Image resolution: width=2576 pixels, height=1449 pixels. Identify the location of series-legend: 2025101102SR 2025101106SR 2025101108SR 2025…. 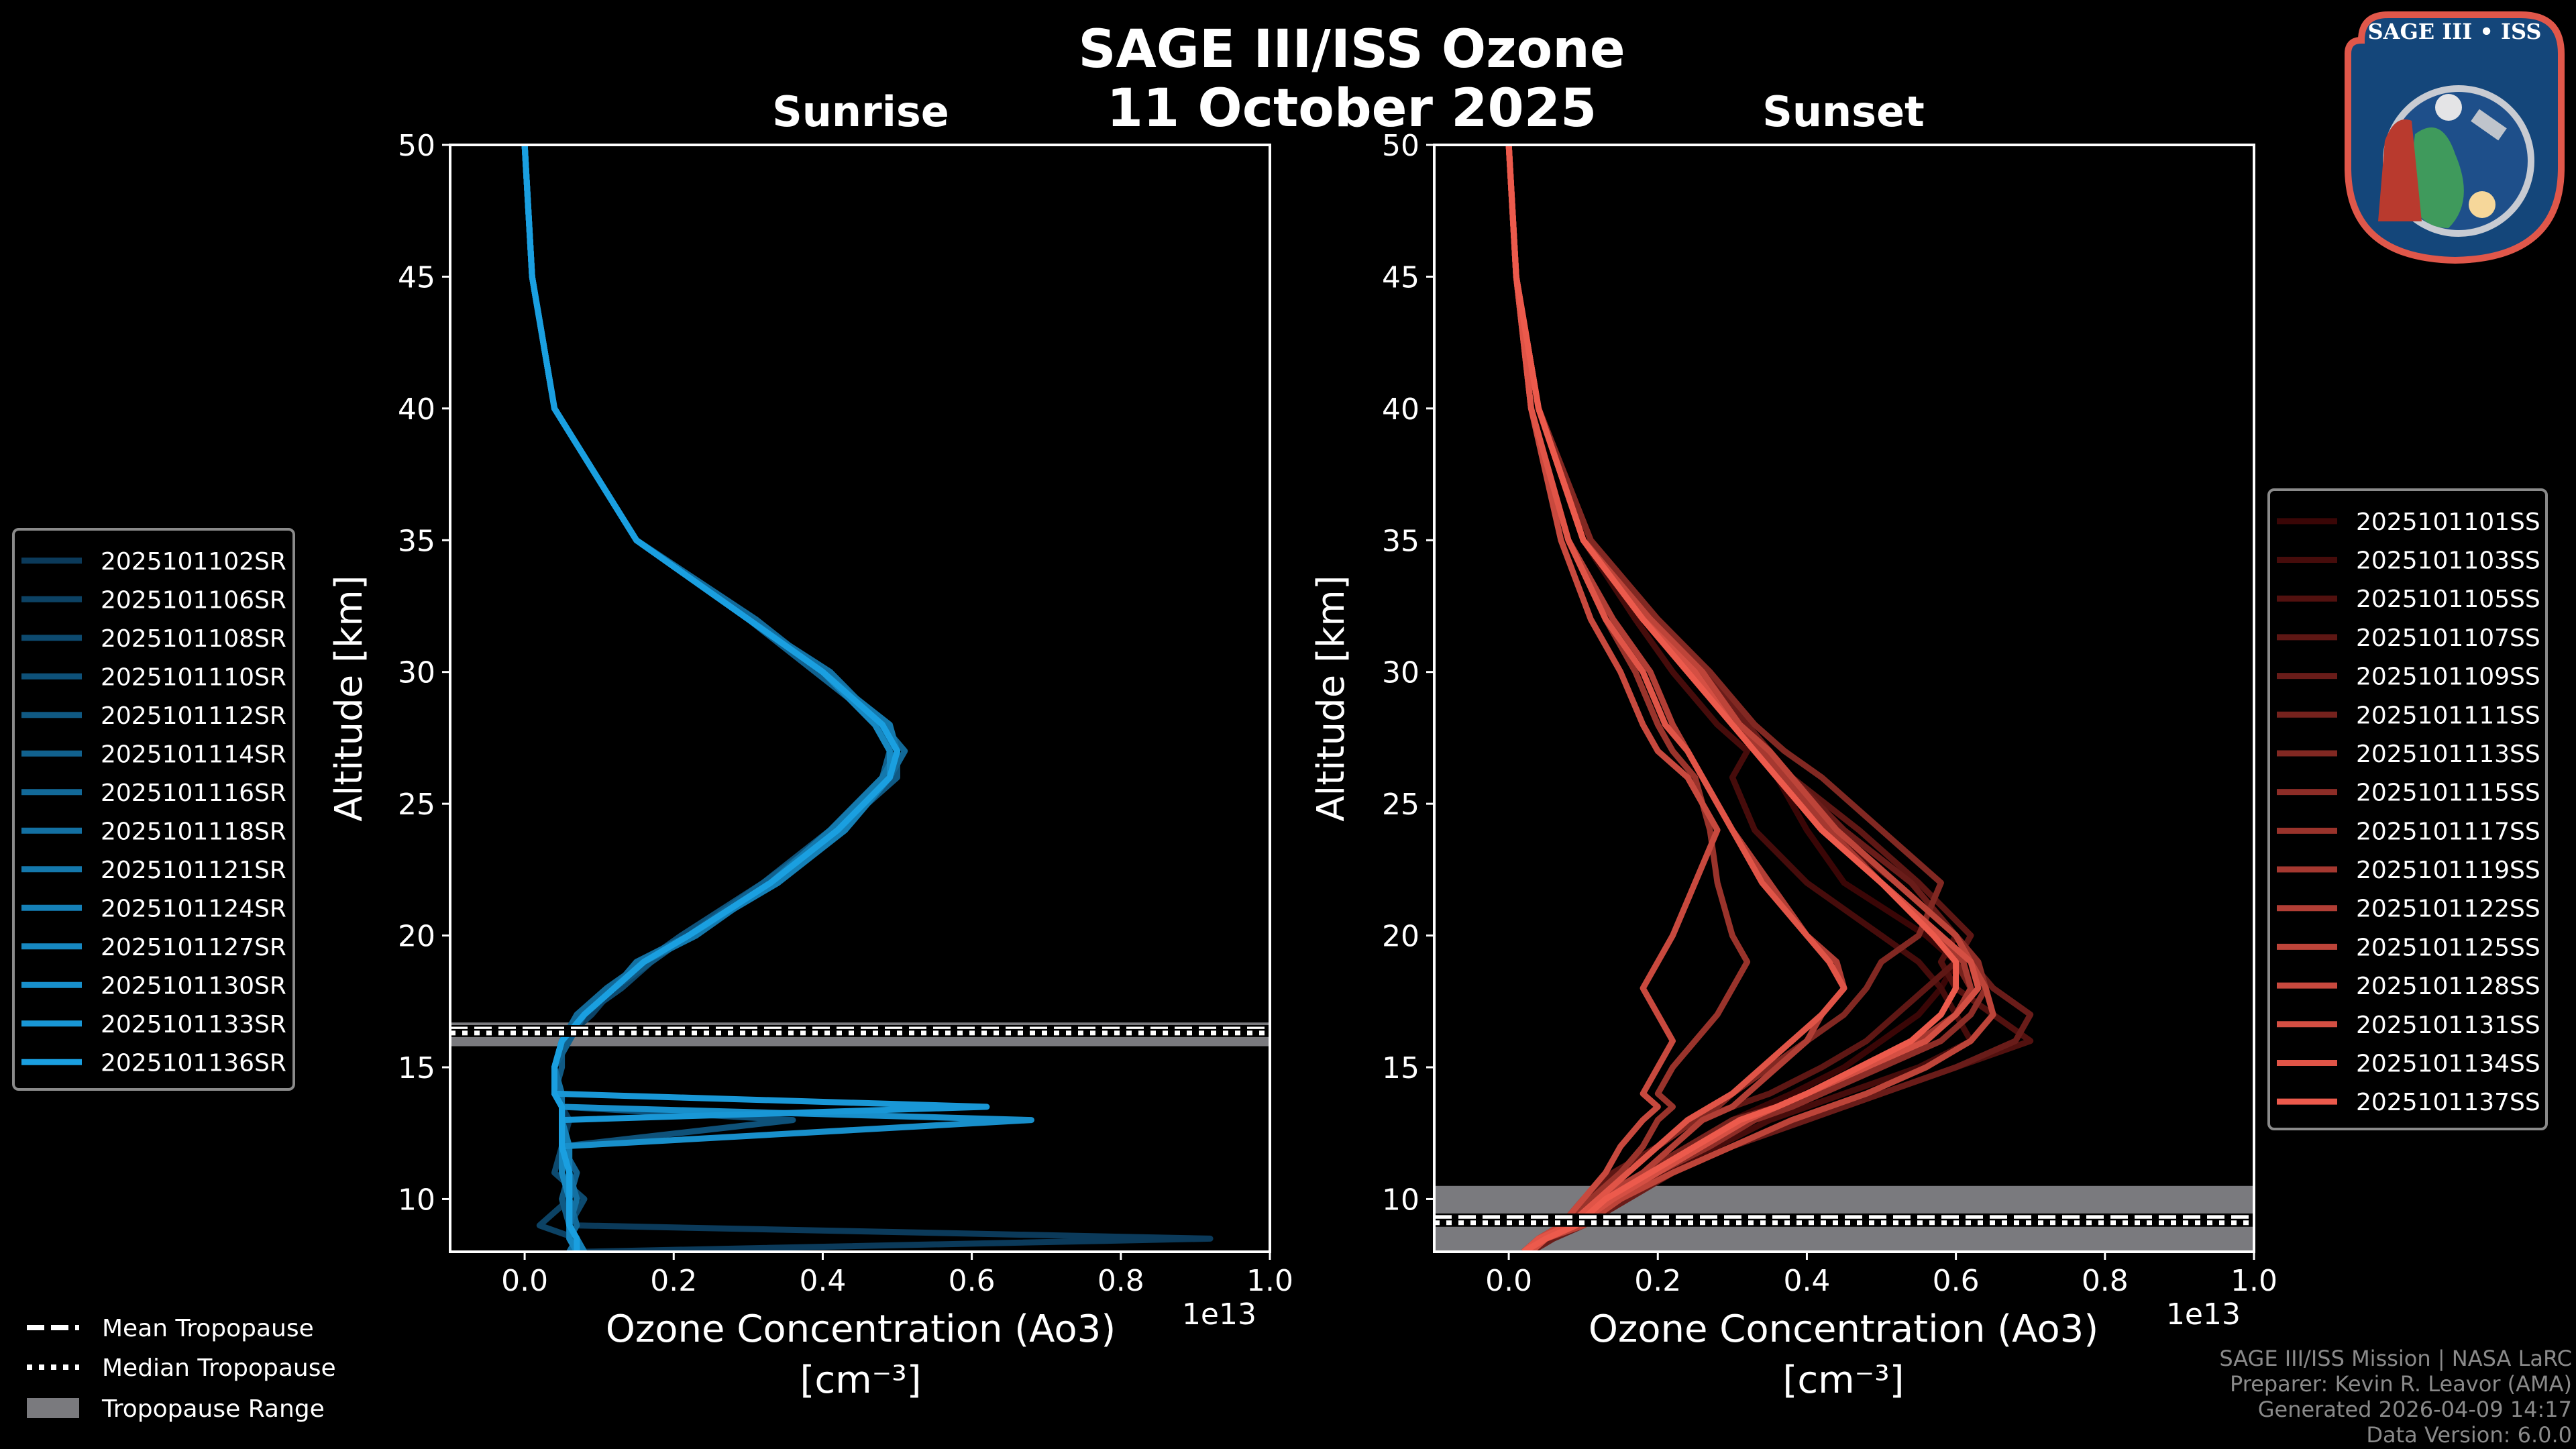
(153, 809).